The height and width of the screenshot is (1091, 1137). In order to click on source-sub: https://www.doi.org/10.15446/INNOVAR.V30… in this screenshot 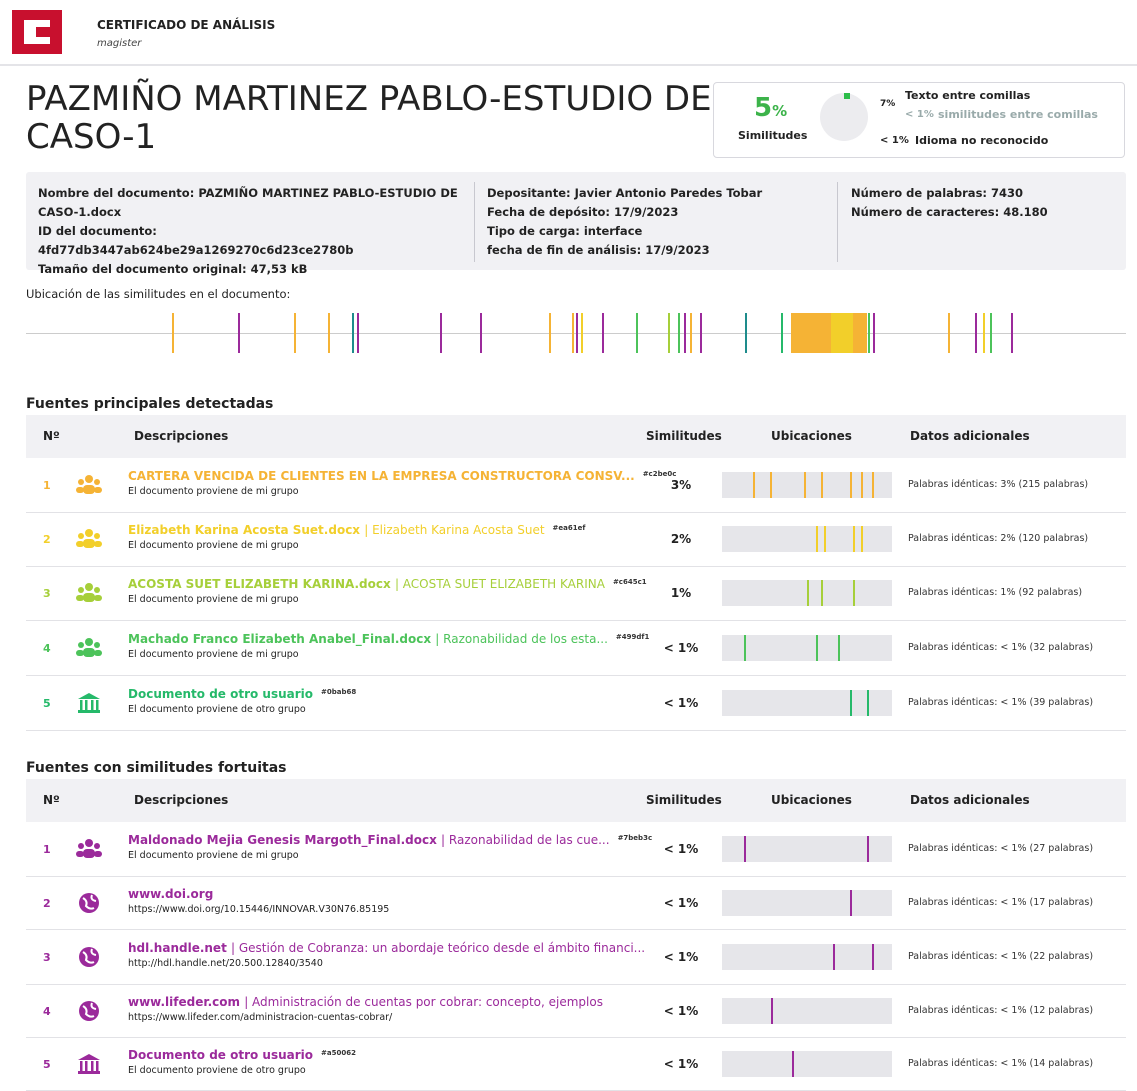, I will do `click(259, 909)`.